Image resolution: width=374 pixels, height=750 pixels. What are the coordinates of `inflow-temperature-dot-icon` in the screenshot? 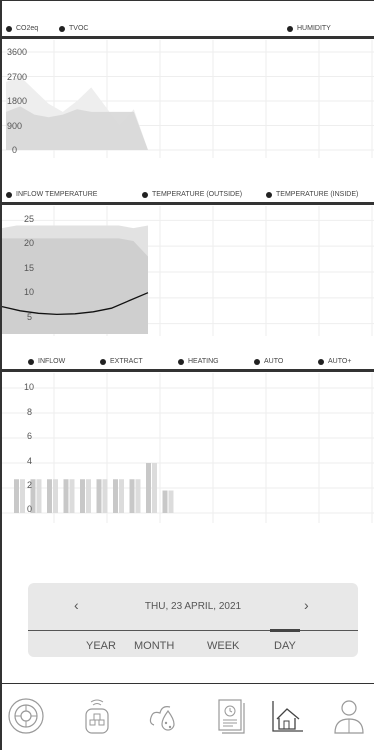 It's located at (9, 194).